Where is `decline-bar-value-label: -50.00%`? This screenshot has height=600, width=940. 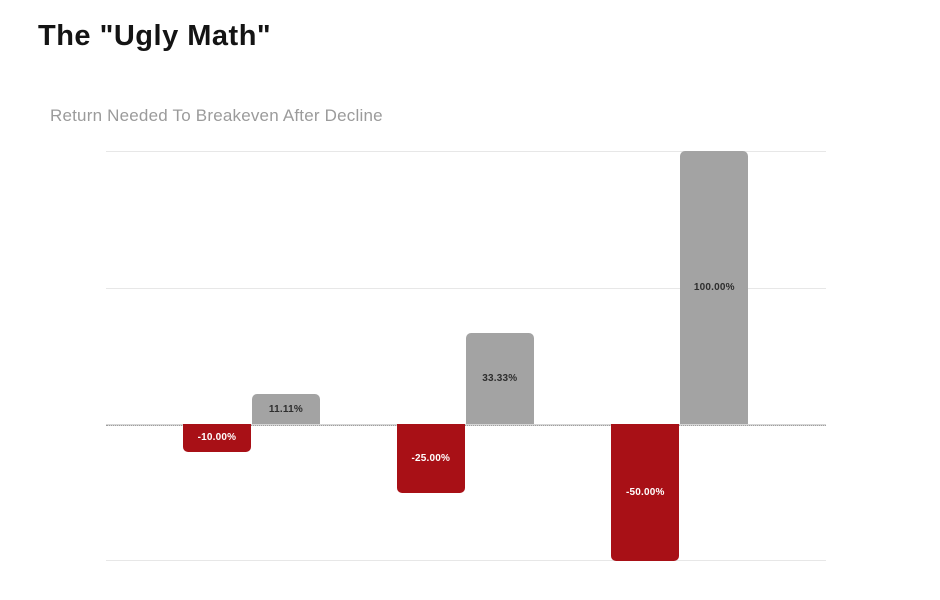 decline-bar-value-label: -50.00% is located at coordinates (645, 493).